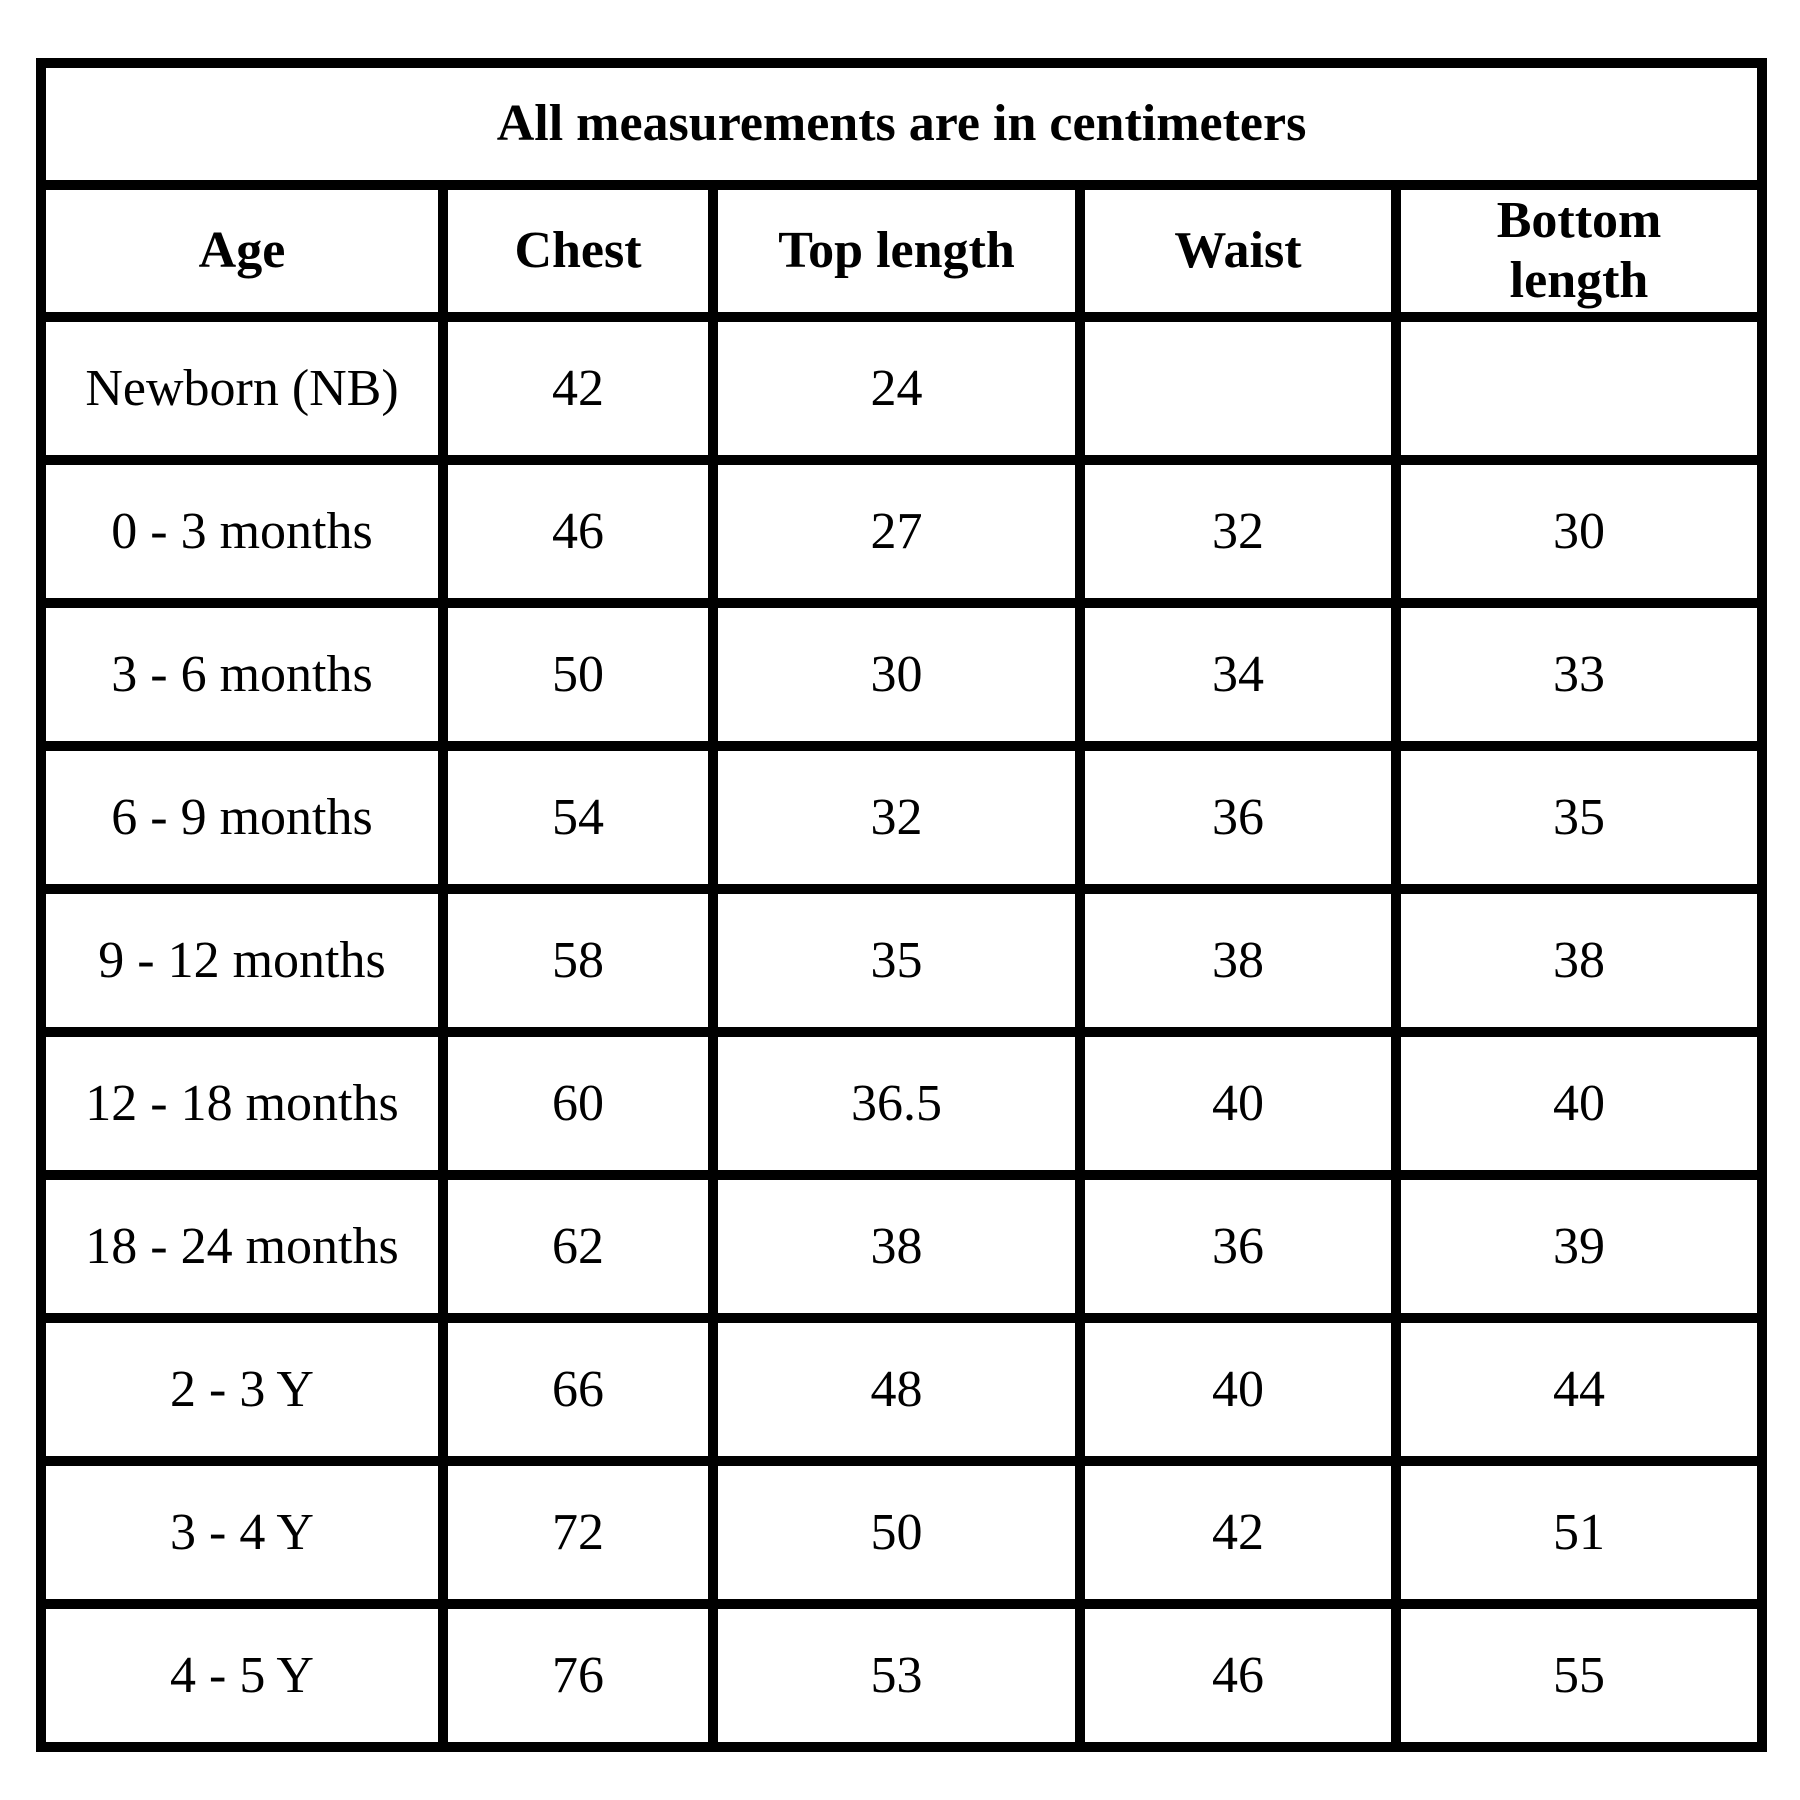 Image resolution: width=1800 pixels, height=1800 pixels. I want to click on cell-bottom-length: 33, so click(1579, 674).